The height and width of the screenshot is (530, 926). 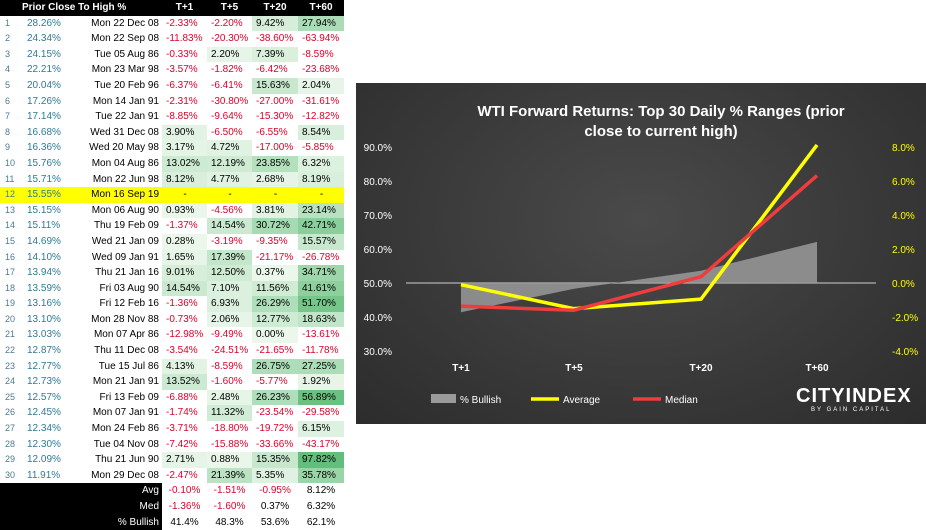 What do you see at coordinates (229, 273) in the screenshot?
I see `return-cell-t5: 12.50%` at bounding box center [229, 273].